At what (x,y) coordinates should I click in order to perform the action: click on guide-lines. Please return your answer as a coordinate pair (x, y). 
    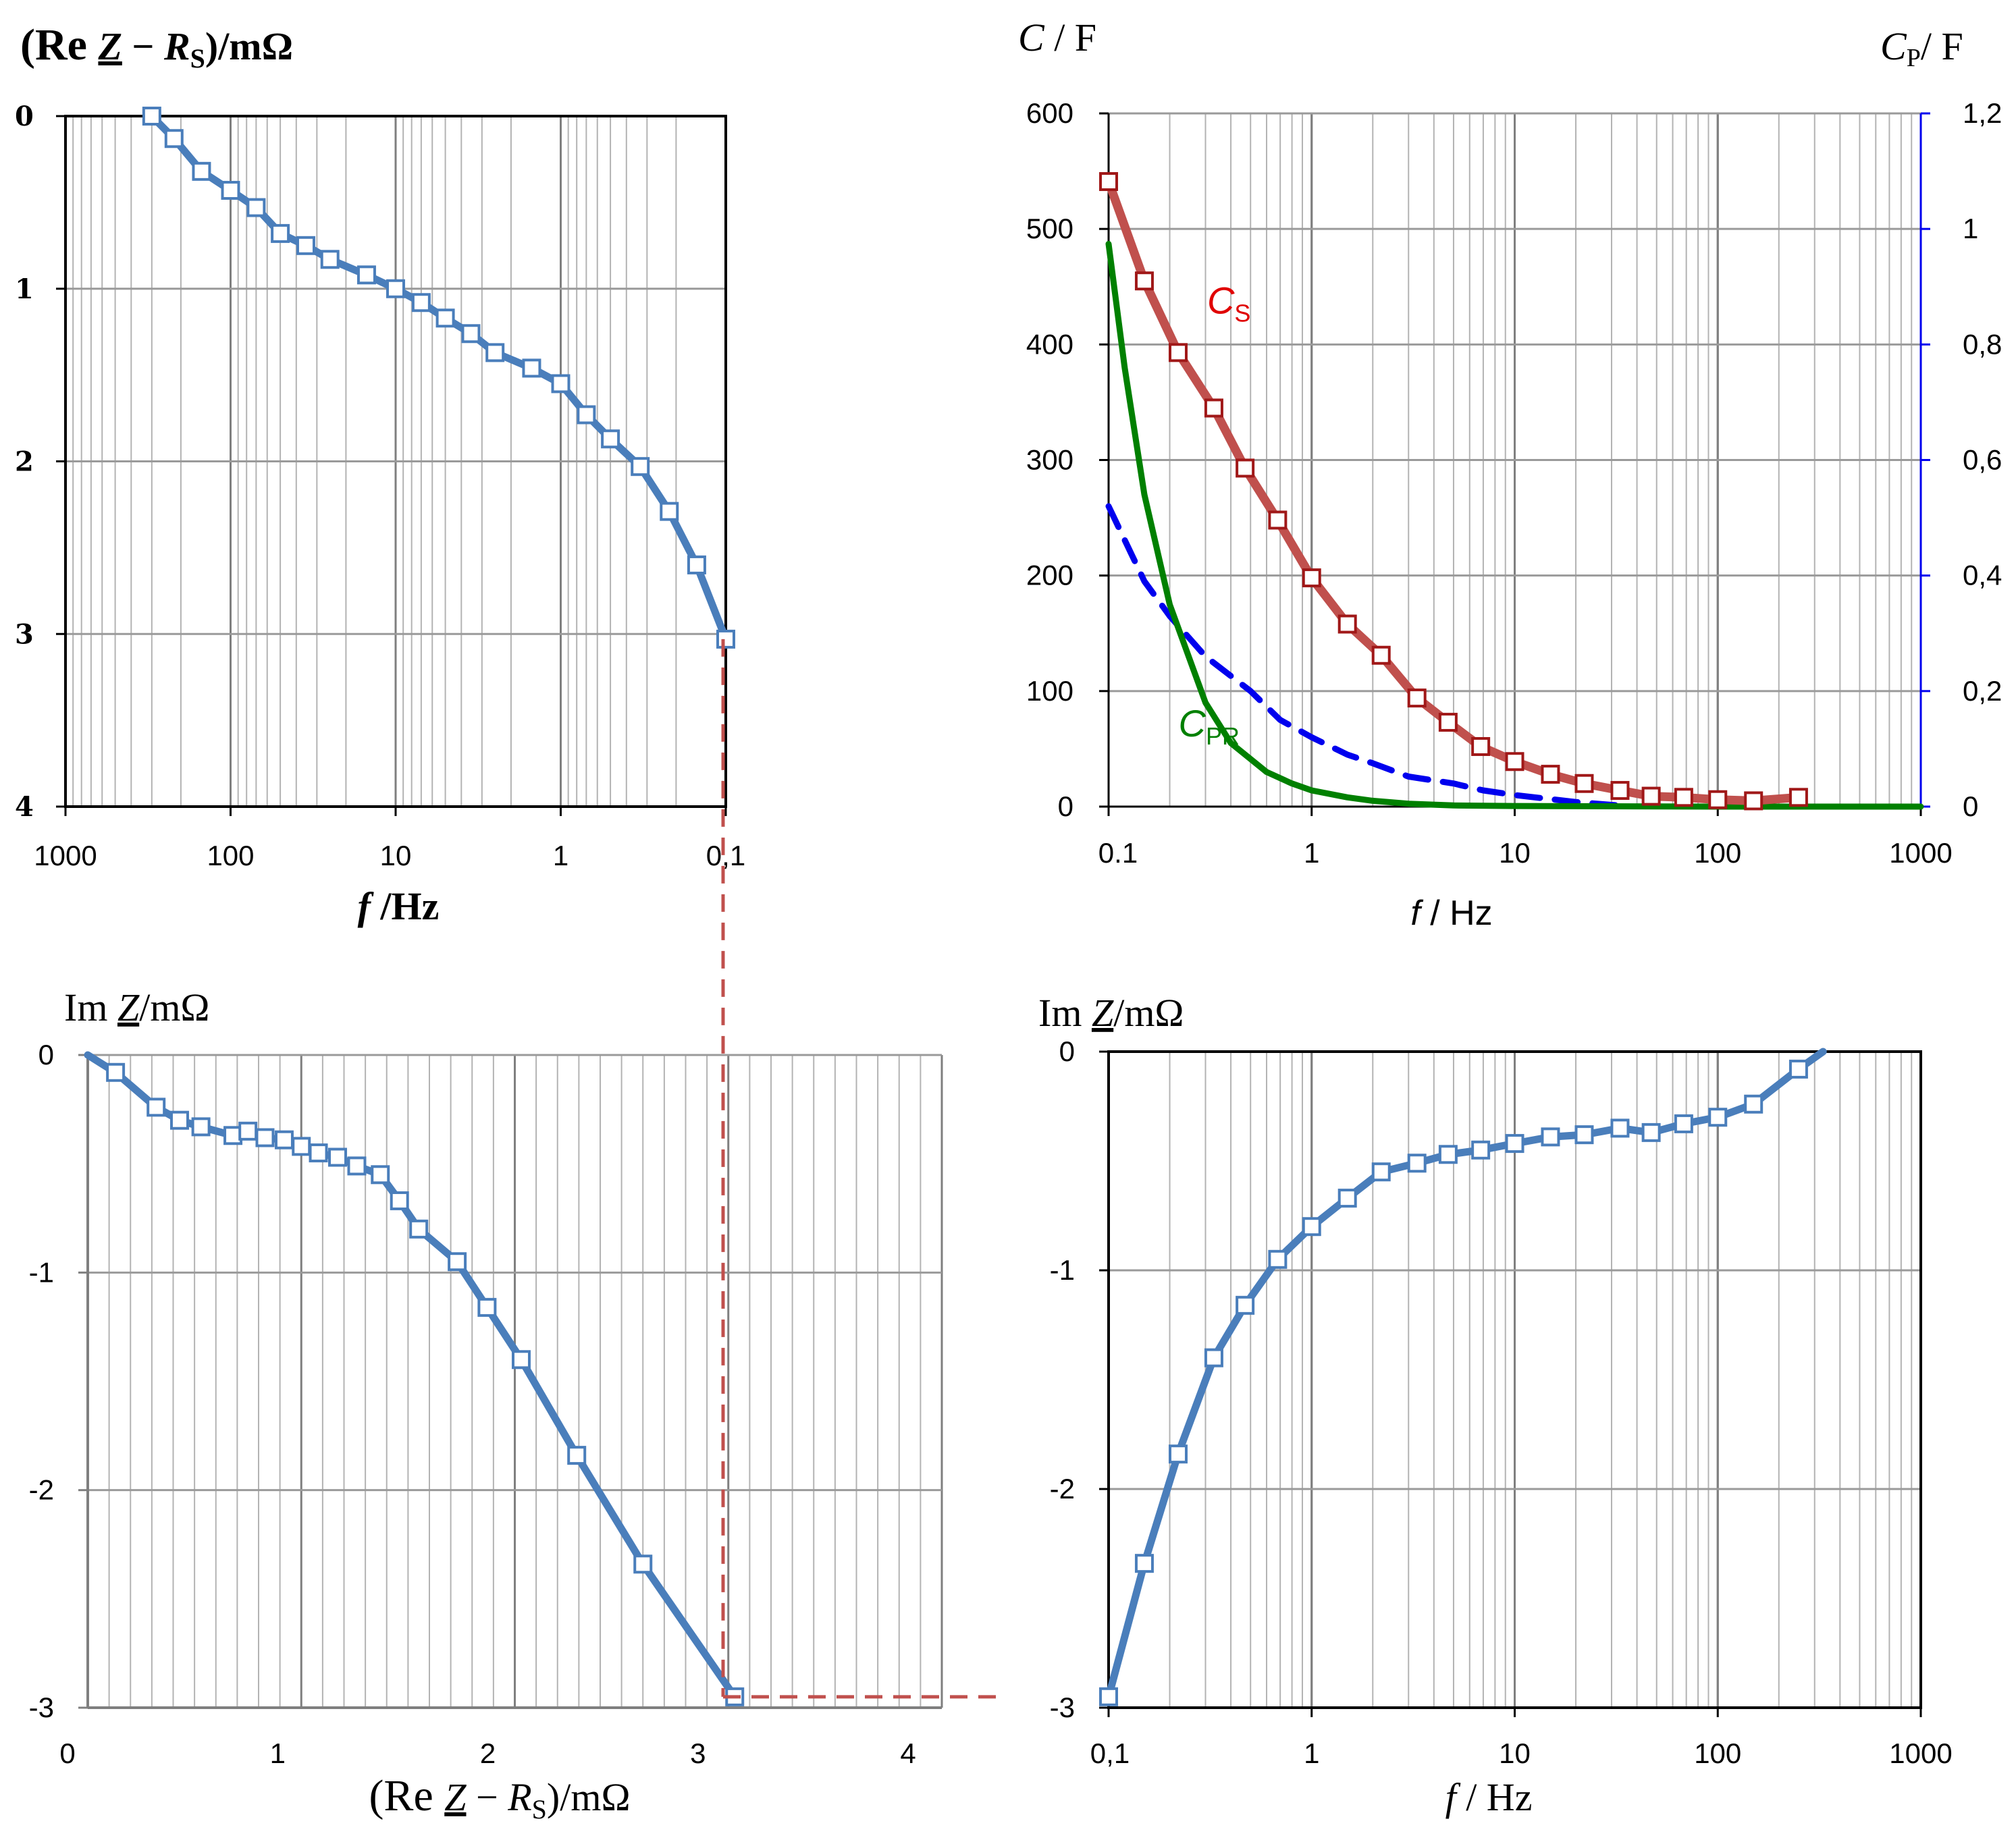
    Looking at the image, I should click on (862, 1169).